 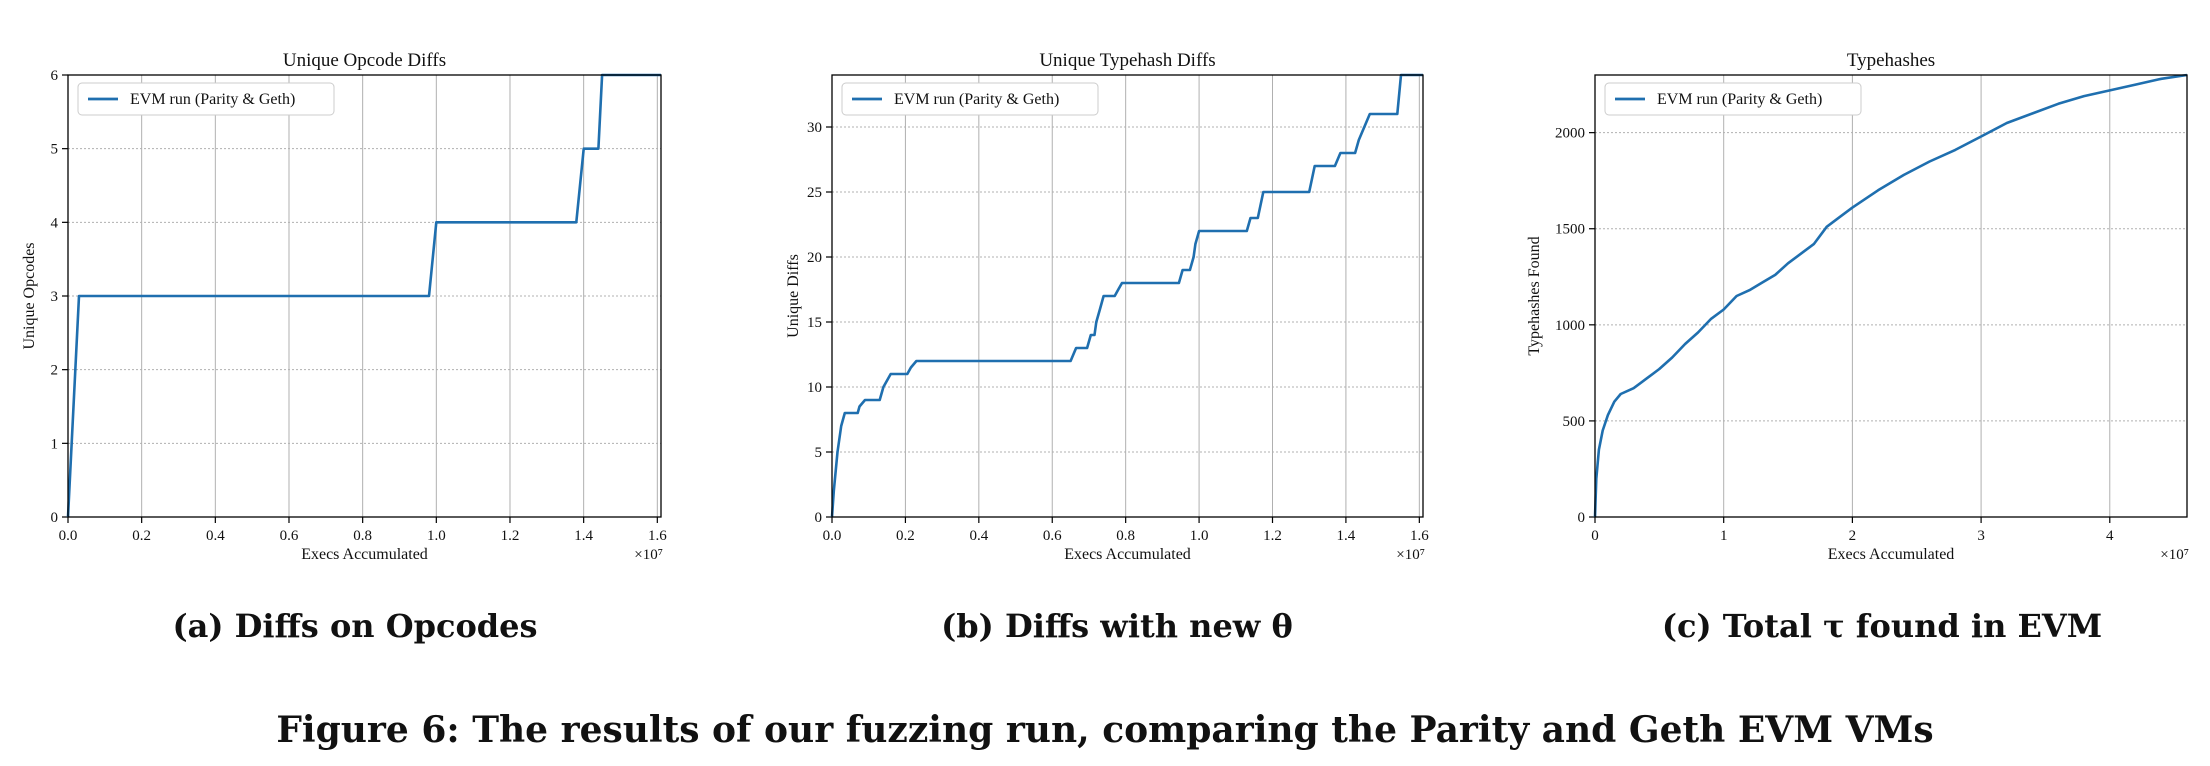 I want to click on chart-title: Unique Typehash Diffs, so click(x=1127, y=60).